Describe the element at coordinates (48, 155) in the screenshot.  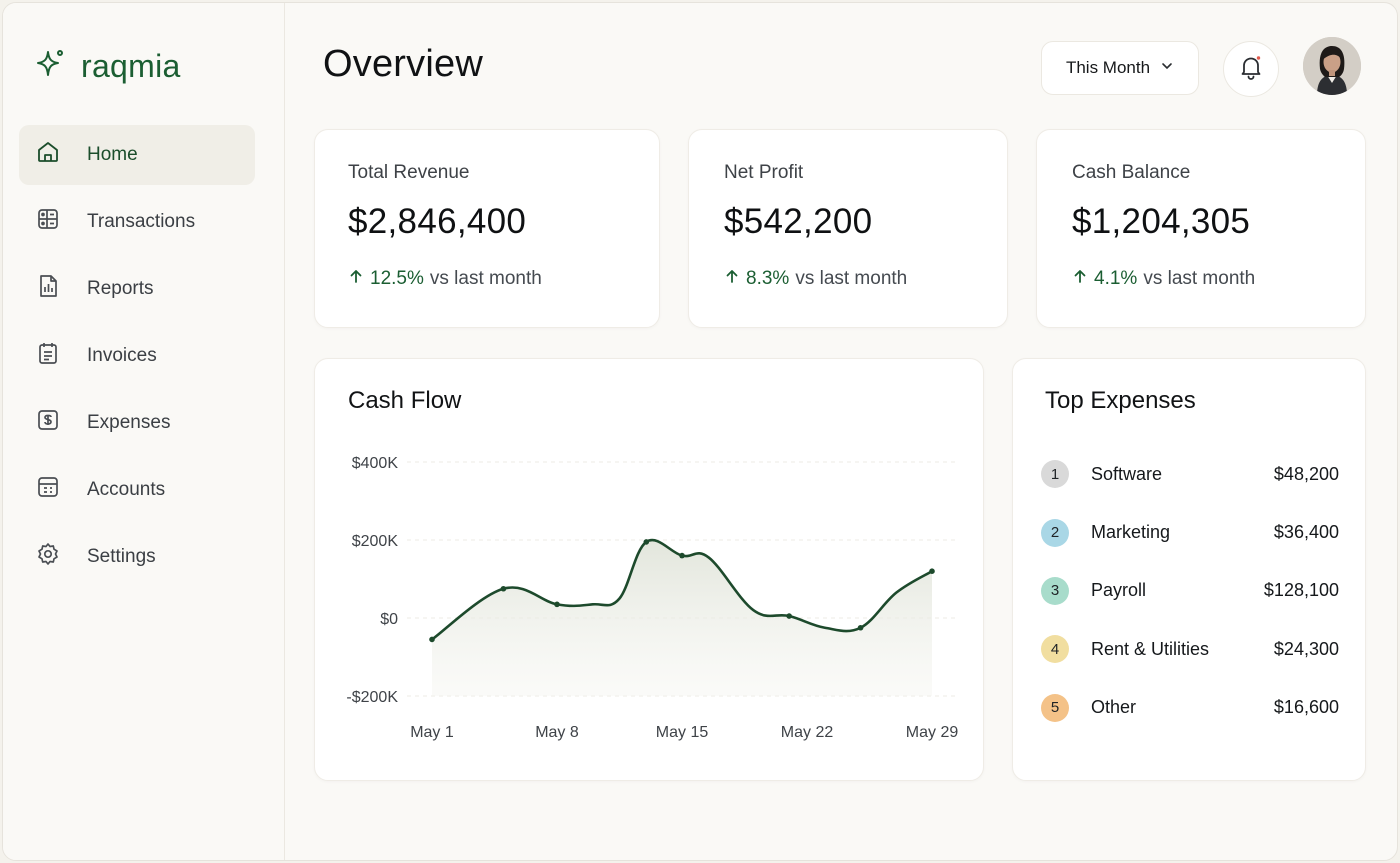
I see `home-icon` at that location.